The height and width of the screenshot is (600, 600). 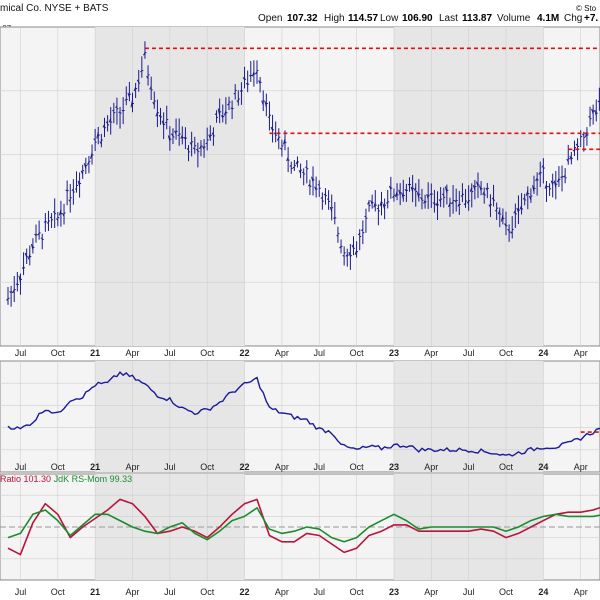 What do you see at coordinates (302, 18) in the screenshot?
I see `open-value: 107.32` at bounding box center [302, 18].